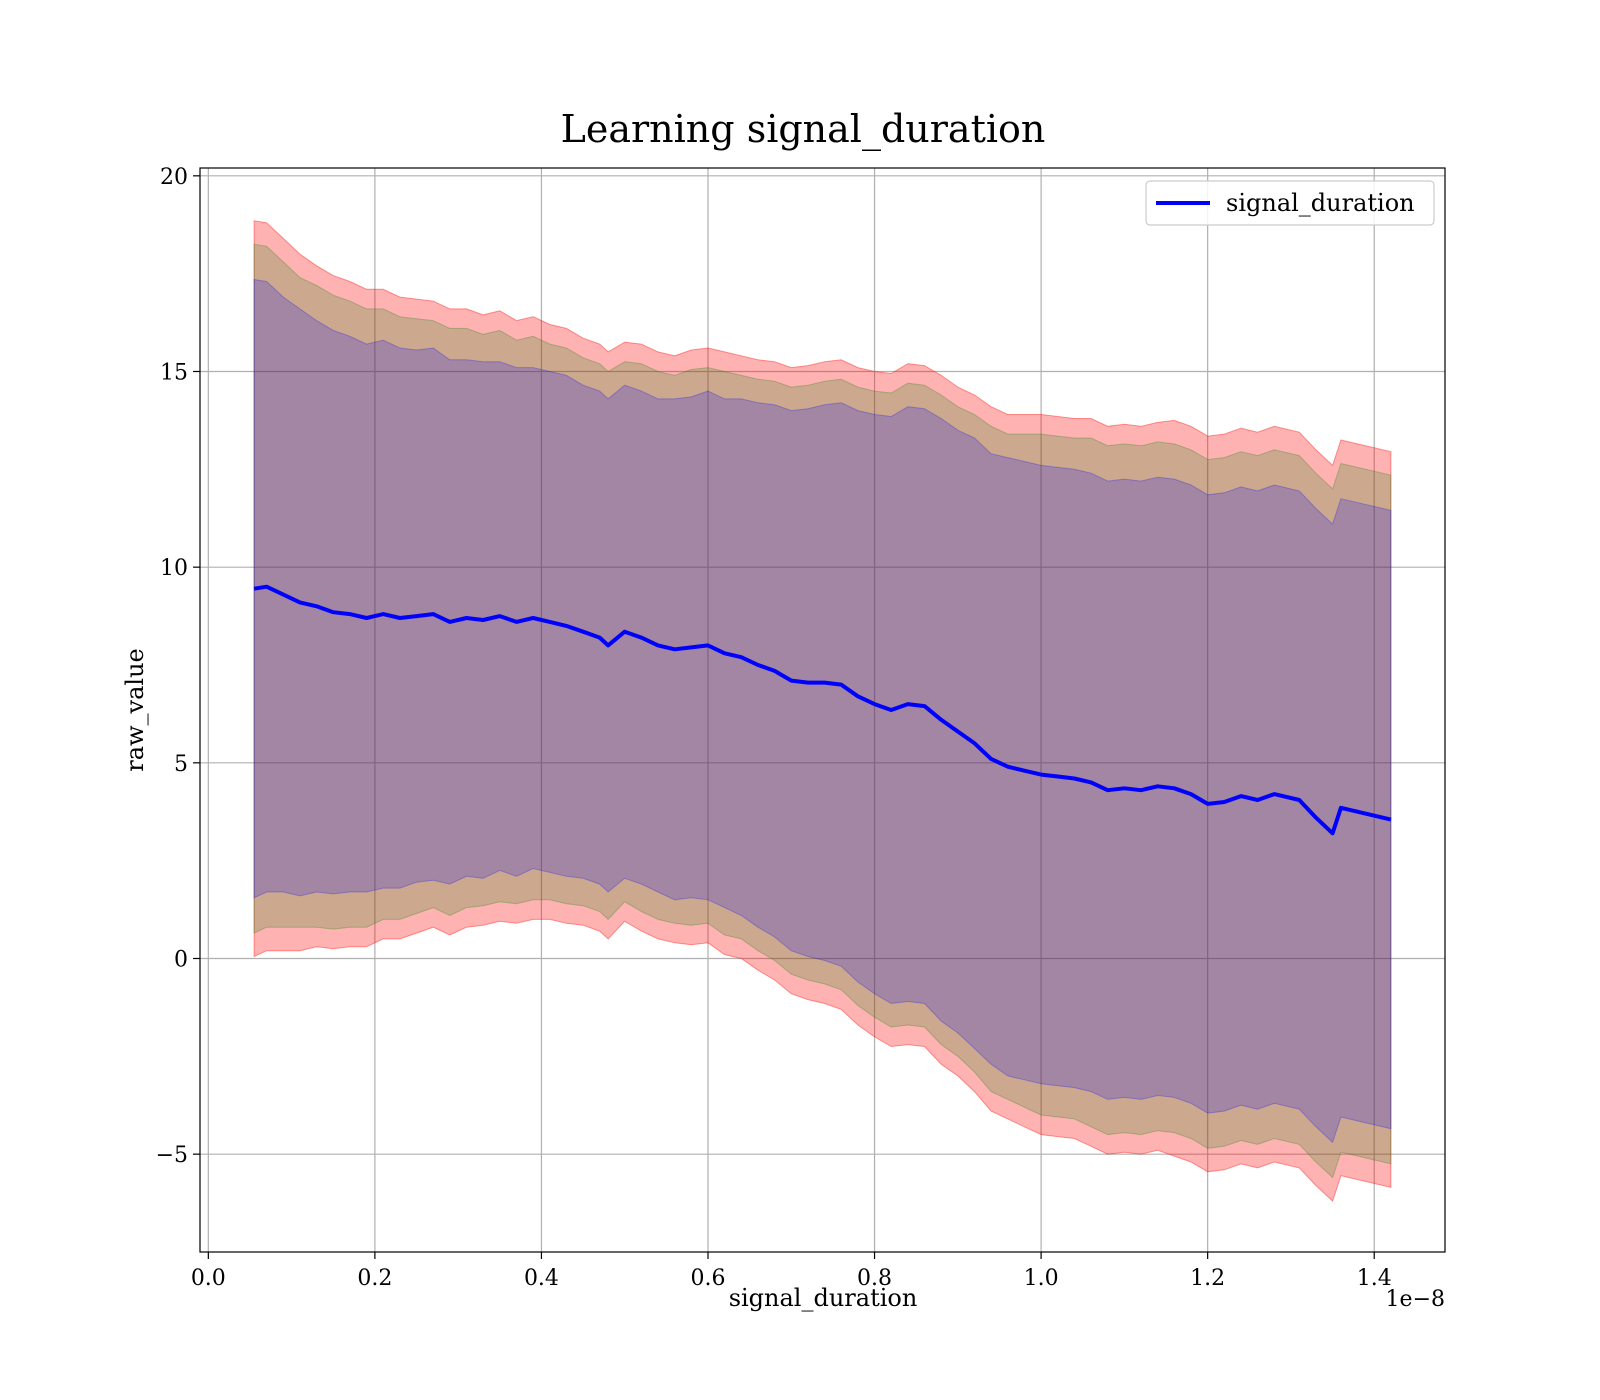 The height and width of the screenshot is (1400, 1600). Describe the element at coordinates (823, 1298) in the screenshot. I see `x-axis-label: signal_duration` at that location.